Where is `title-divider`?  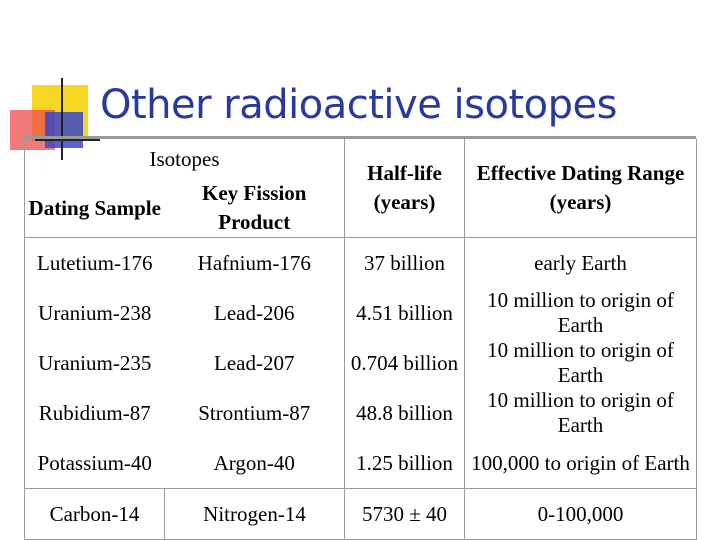 title-divider is located at coordinates (360, 137).